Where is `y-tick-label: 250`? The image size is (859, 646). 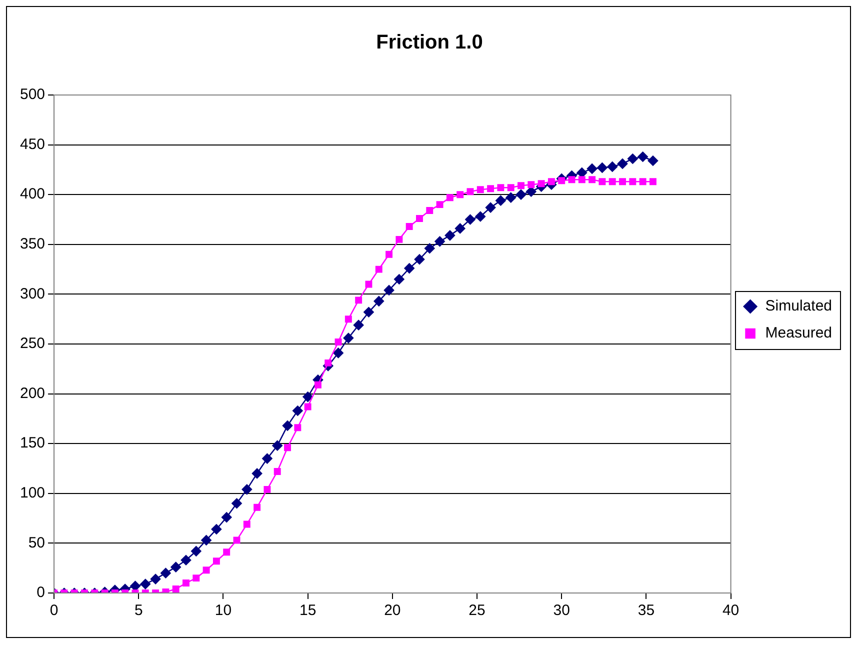 y-tick-label: 250 is located at coordinates (33, 343).